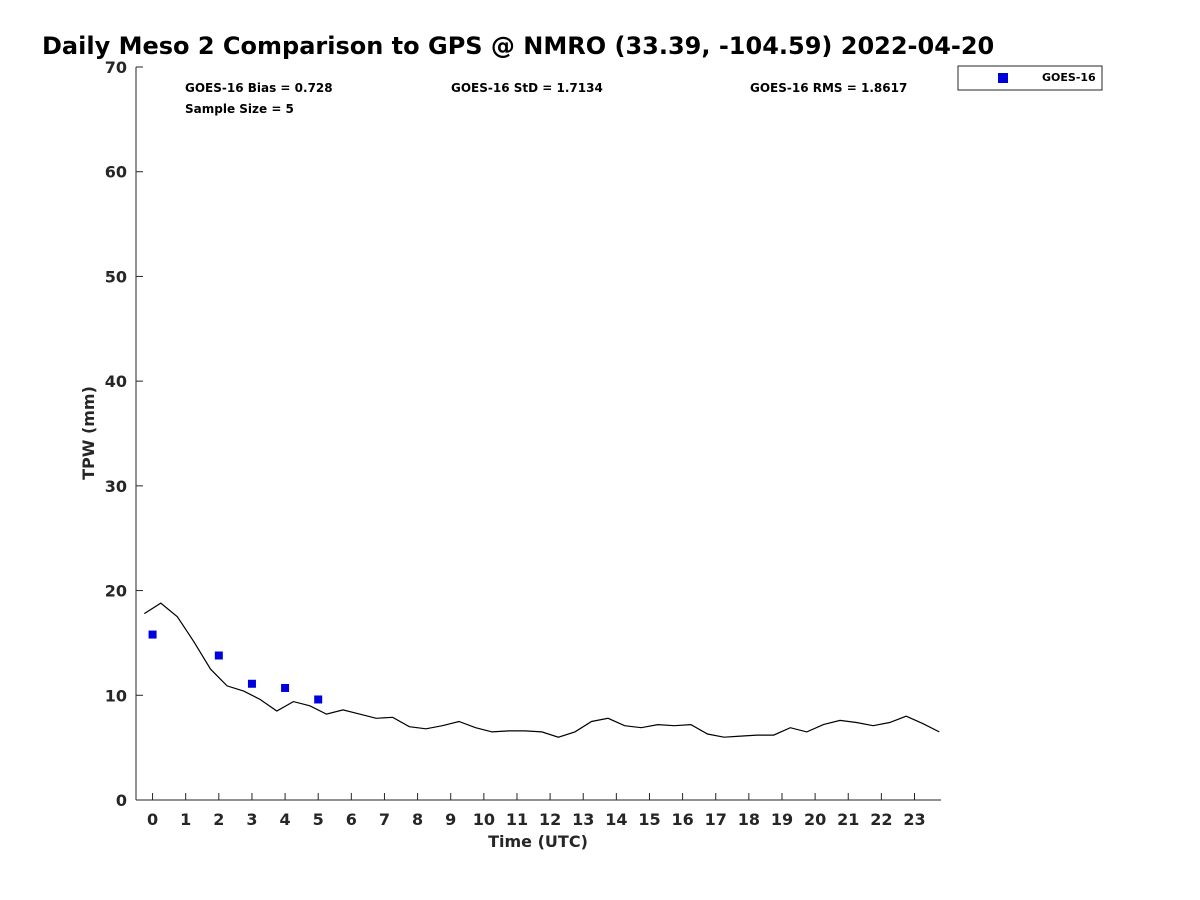  Describe the element at coordinates (682, 819) in the screenshot. I see `x-tick-label: 16` at that location.